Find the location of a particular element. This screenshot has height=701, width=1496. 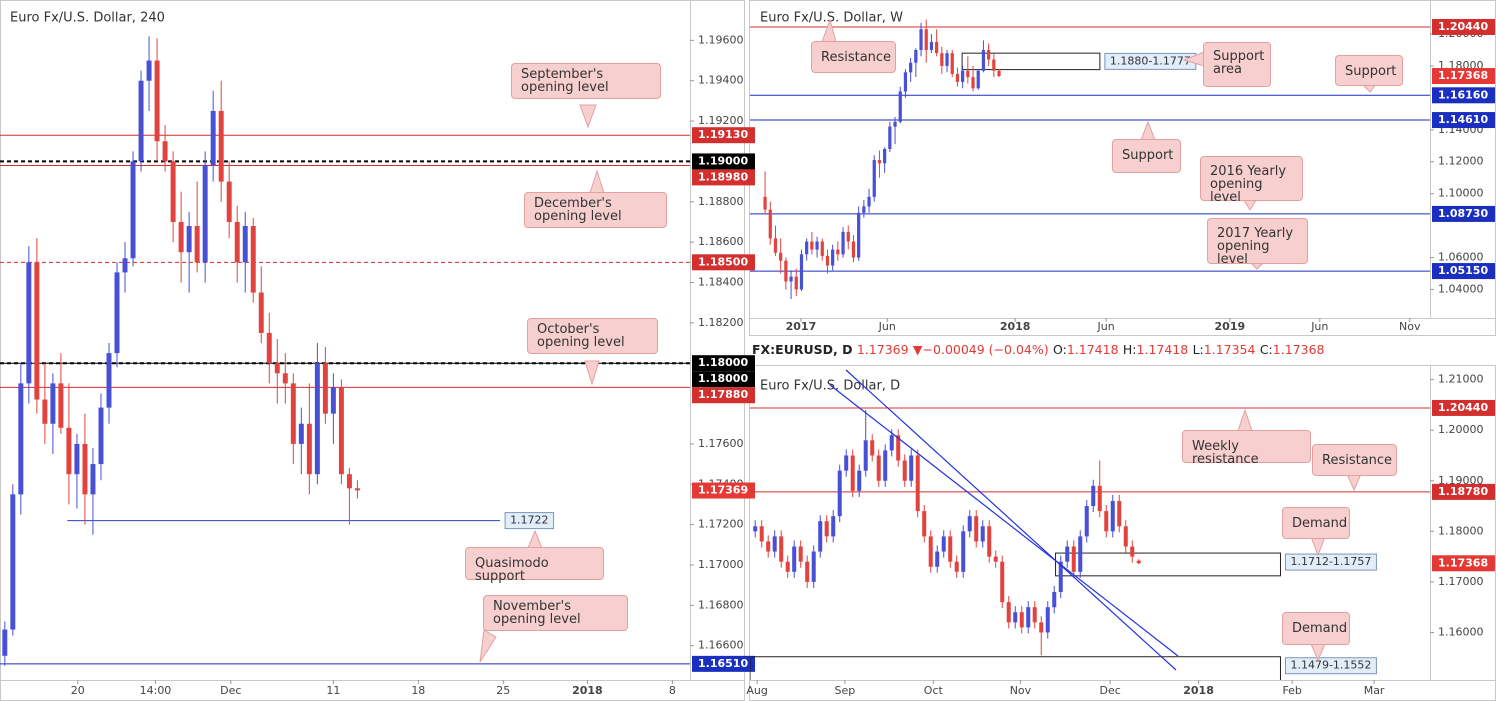

price-badge-text: 1.19000 is located at coordinates (723, 160).